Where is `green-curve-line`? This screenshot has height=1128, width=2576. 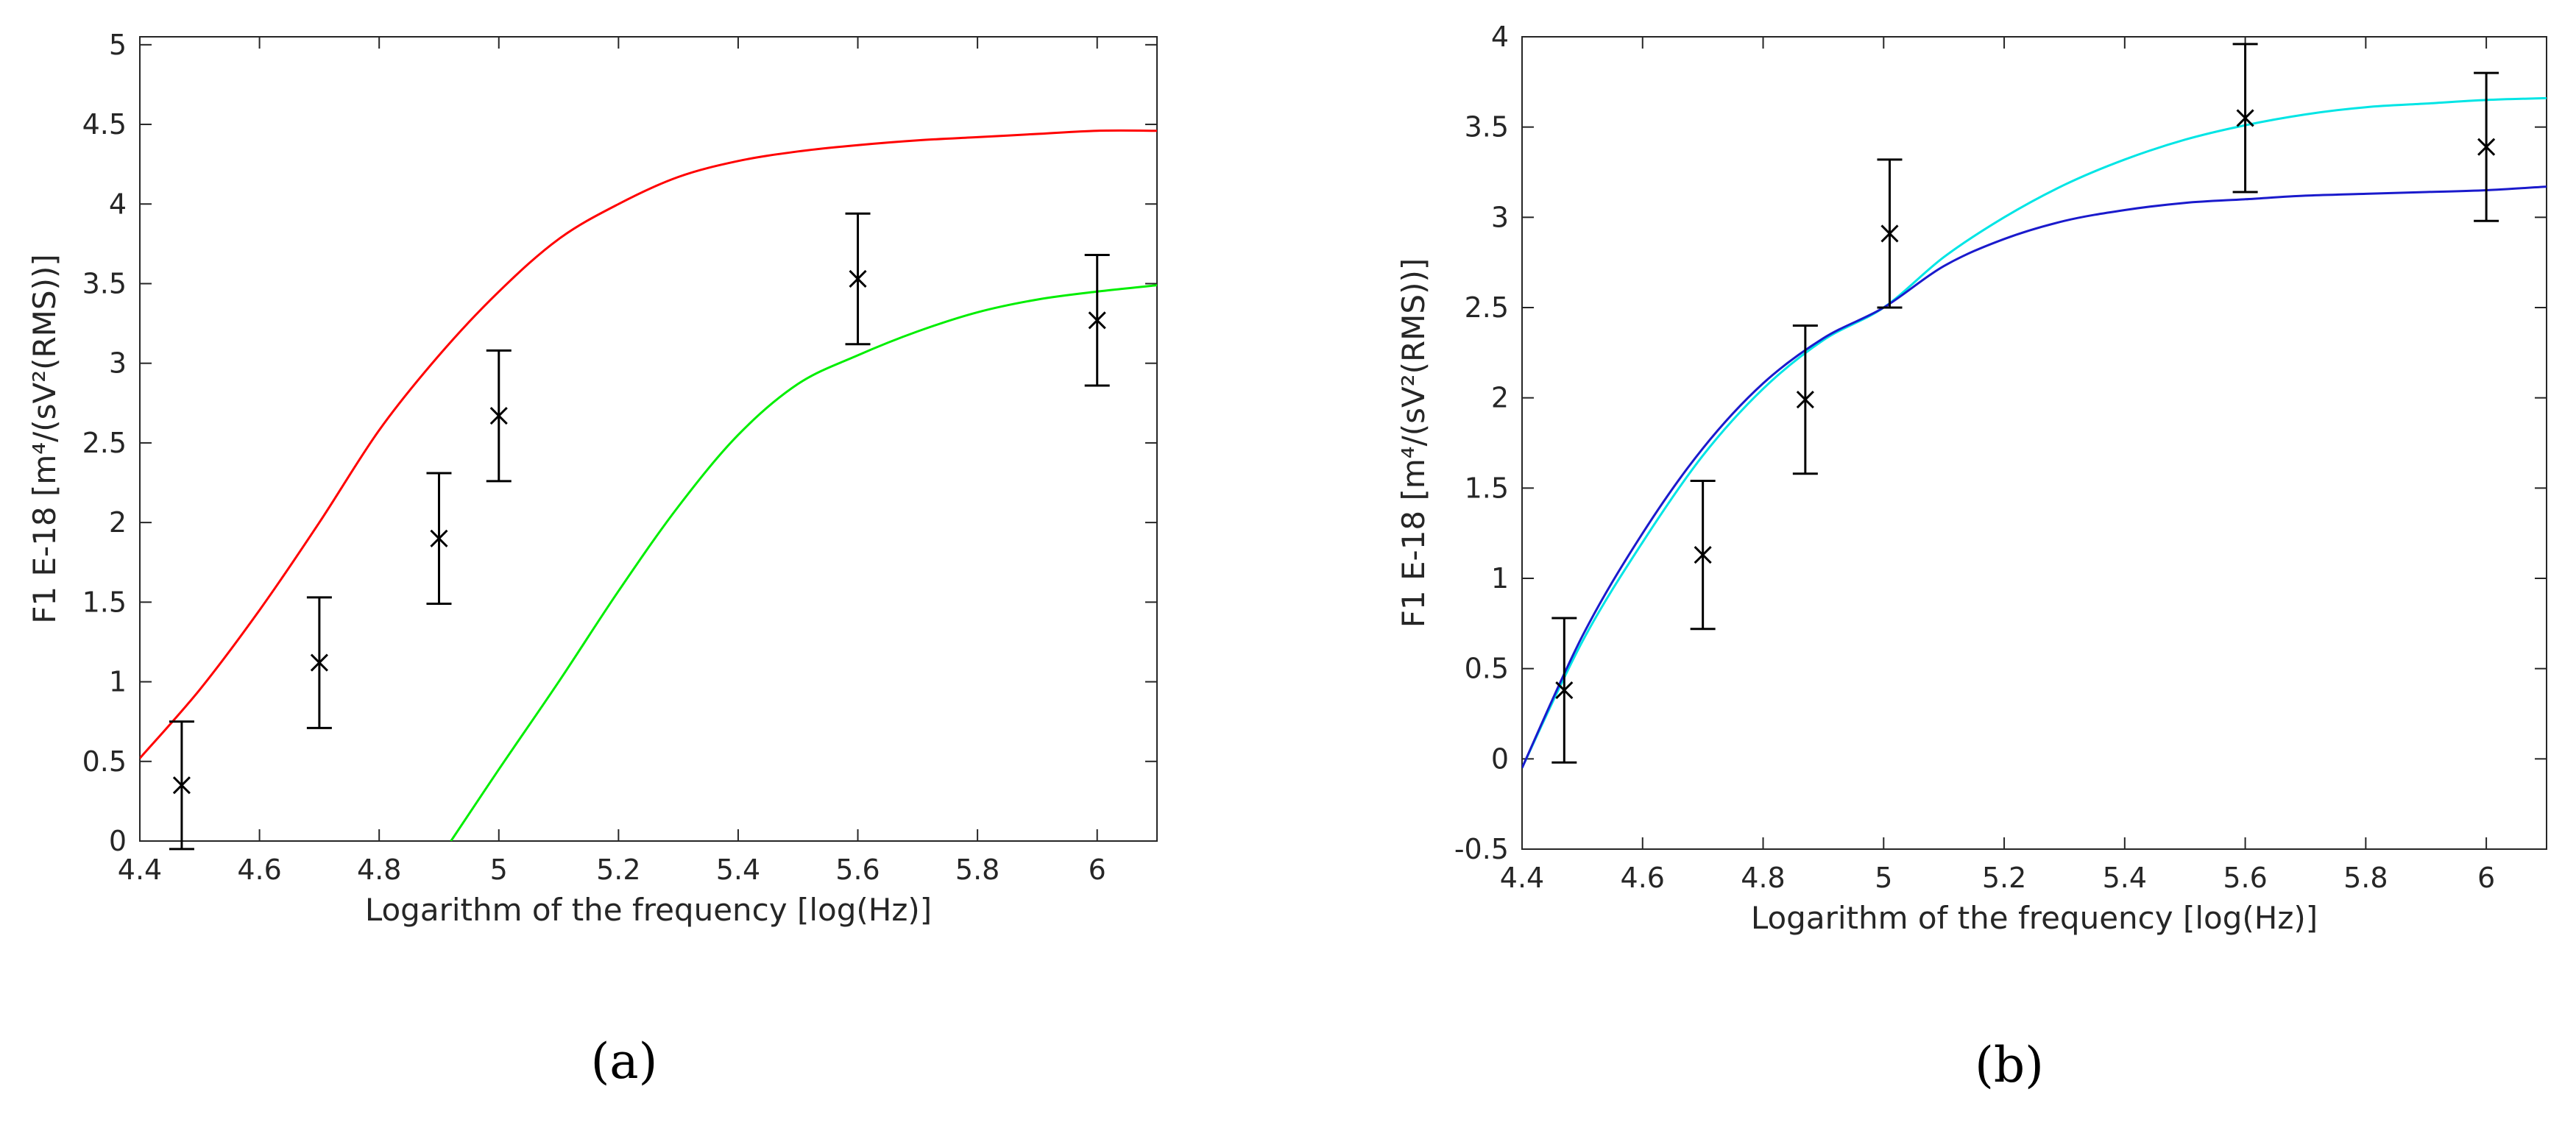 green-curve-line is located at coordinates (804, 562).